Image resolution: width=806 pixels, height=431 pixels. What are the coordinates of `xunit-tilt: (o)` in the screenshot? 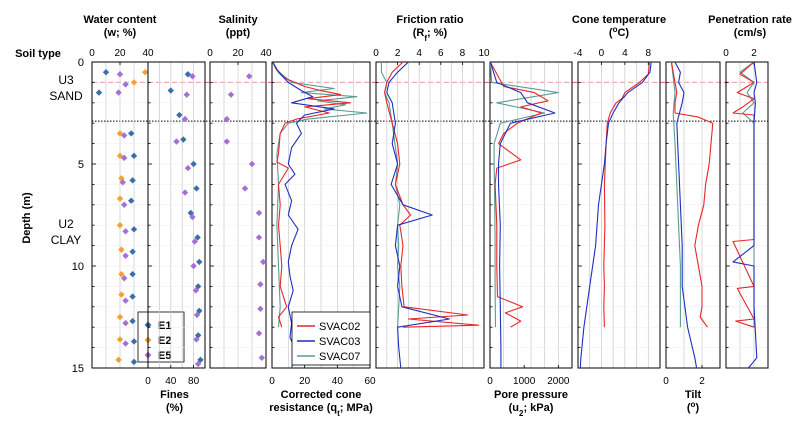 It's located at (693, 407).